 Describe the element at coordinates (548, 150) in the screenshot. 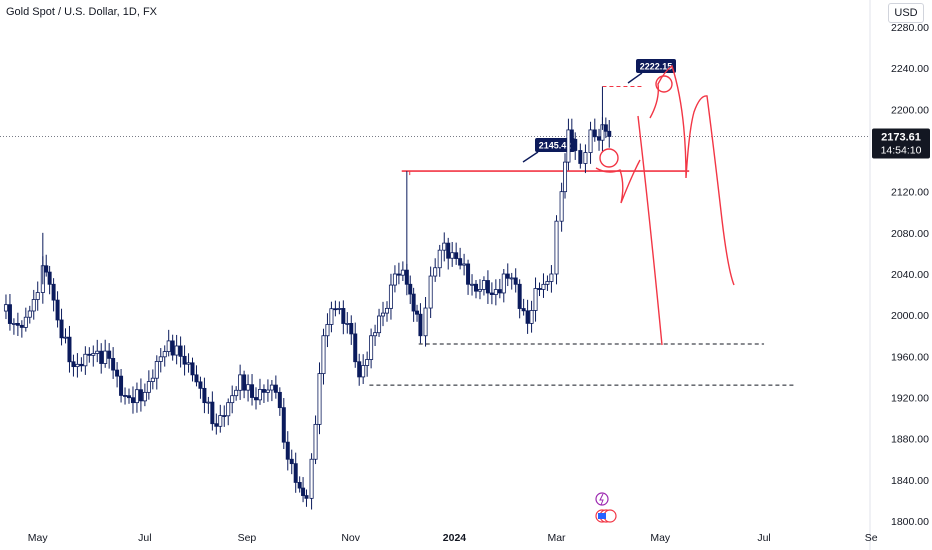

I see `price-callout: 2145.42` at that location.